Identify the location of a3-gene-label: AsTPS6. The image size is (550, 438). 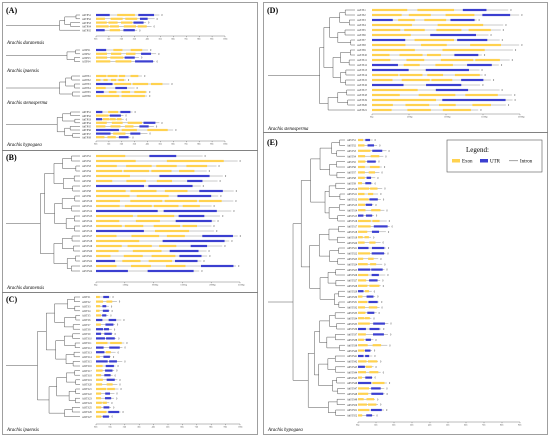
(86, 96).